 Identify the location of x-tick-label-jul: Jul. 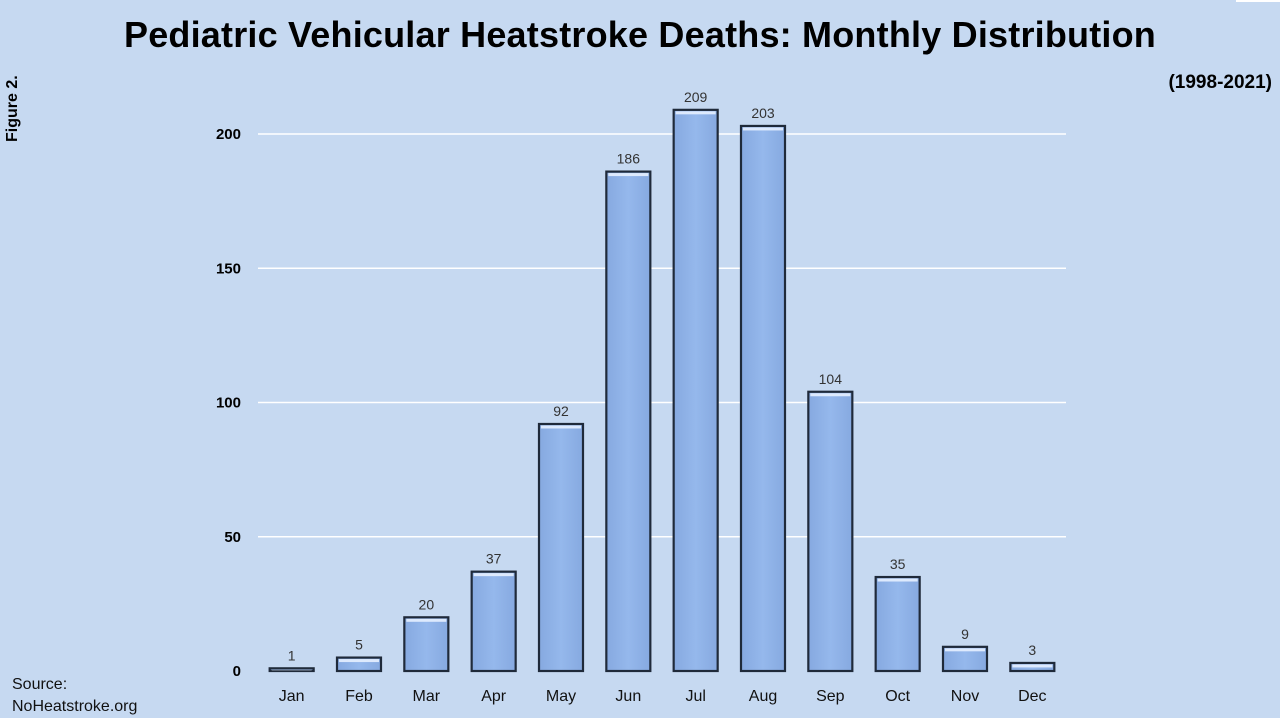
(695, 696).